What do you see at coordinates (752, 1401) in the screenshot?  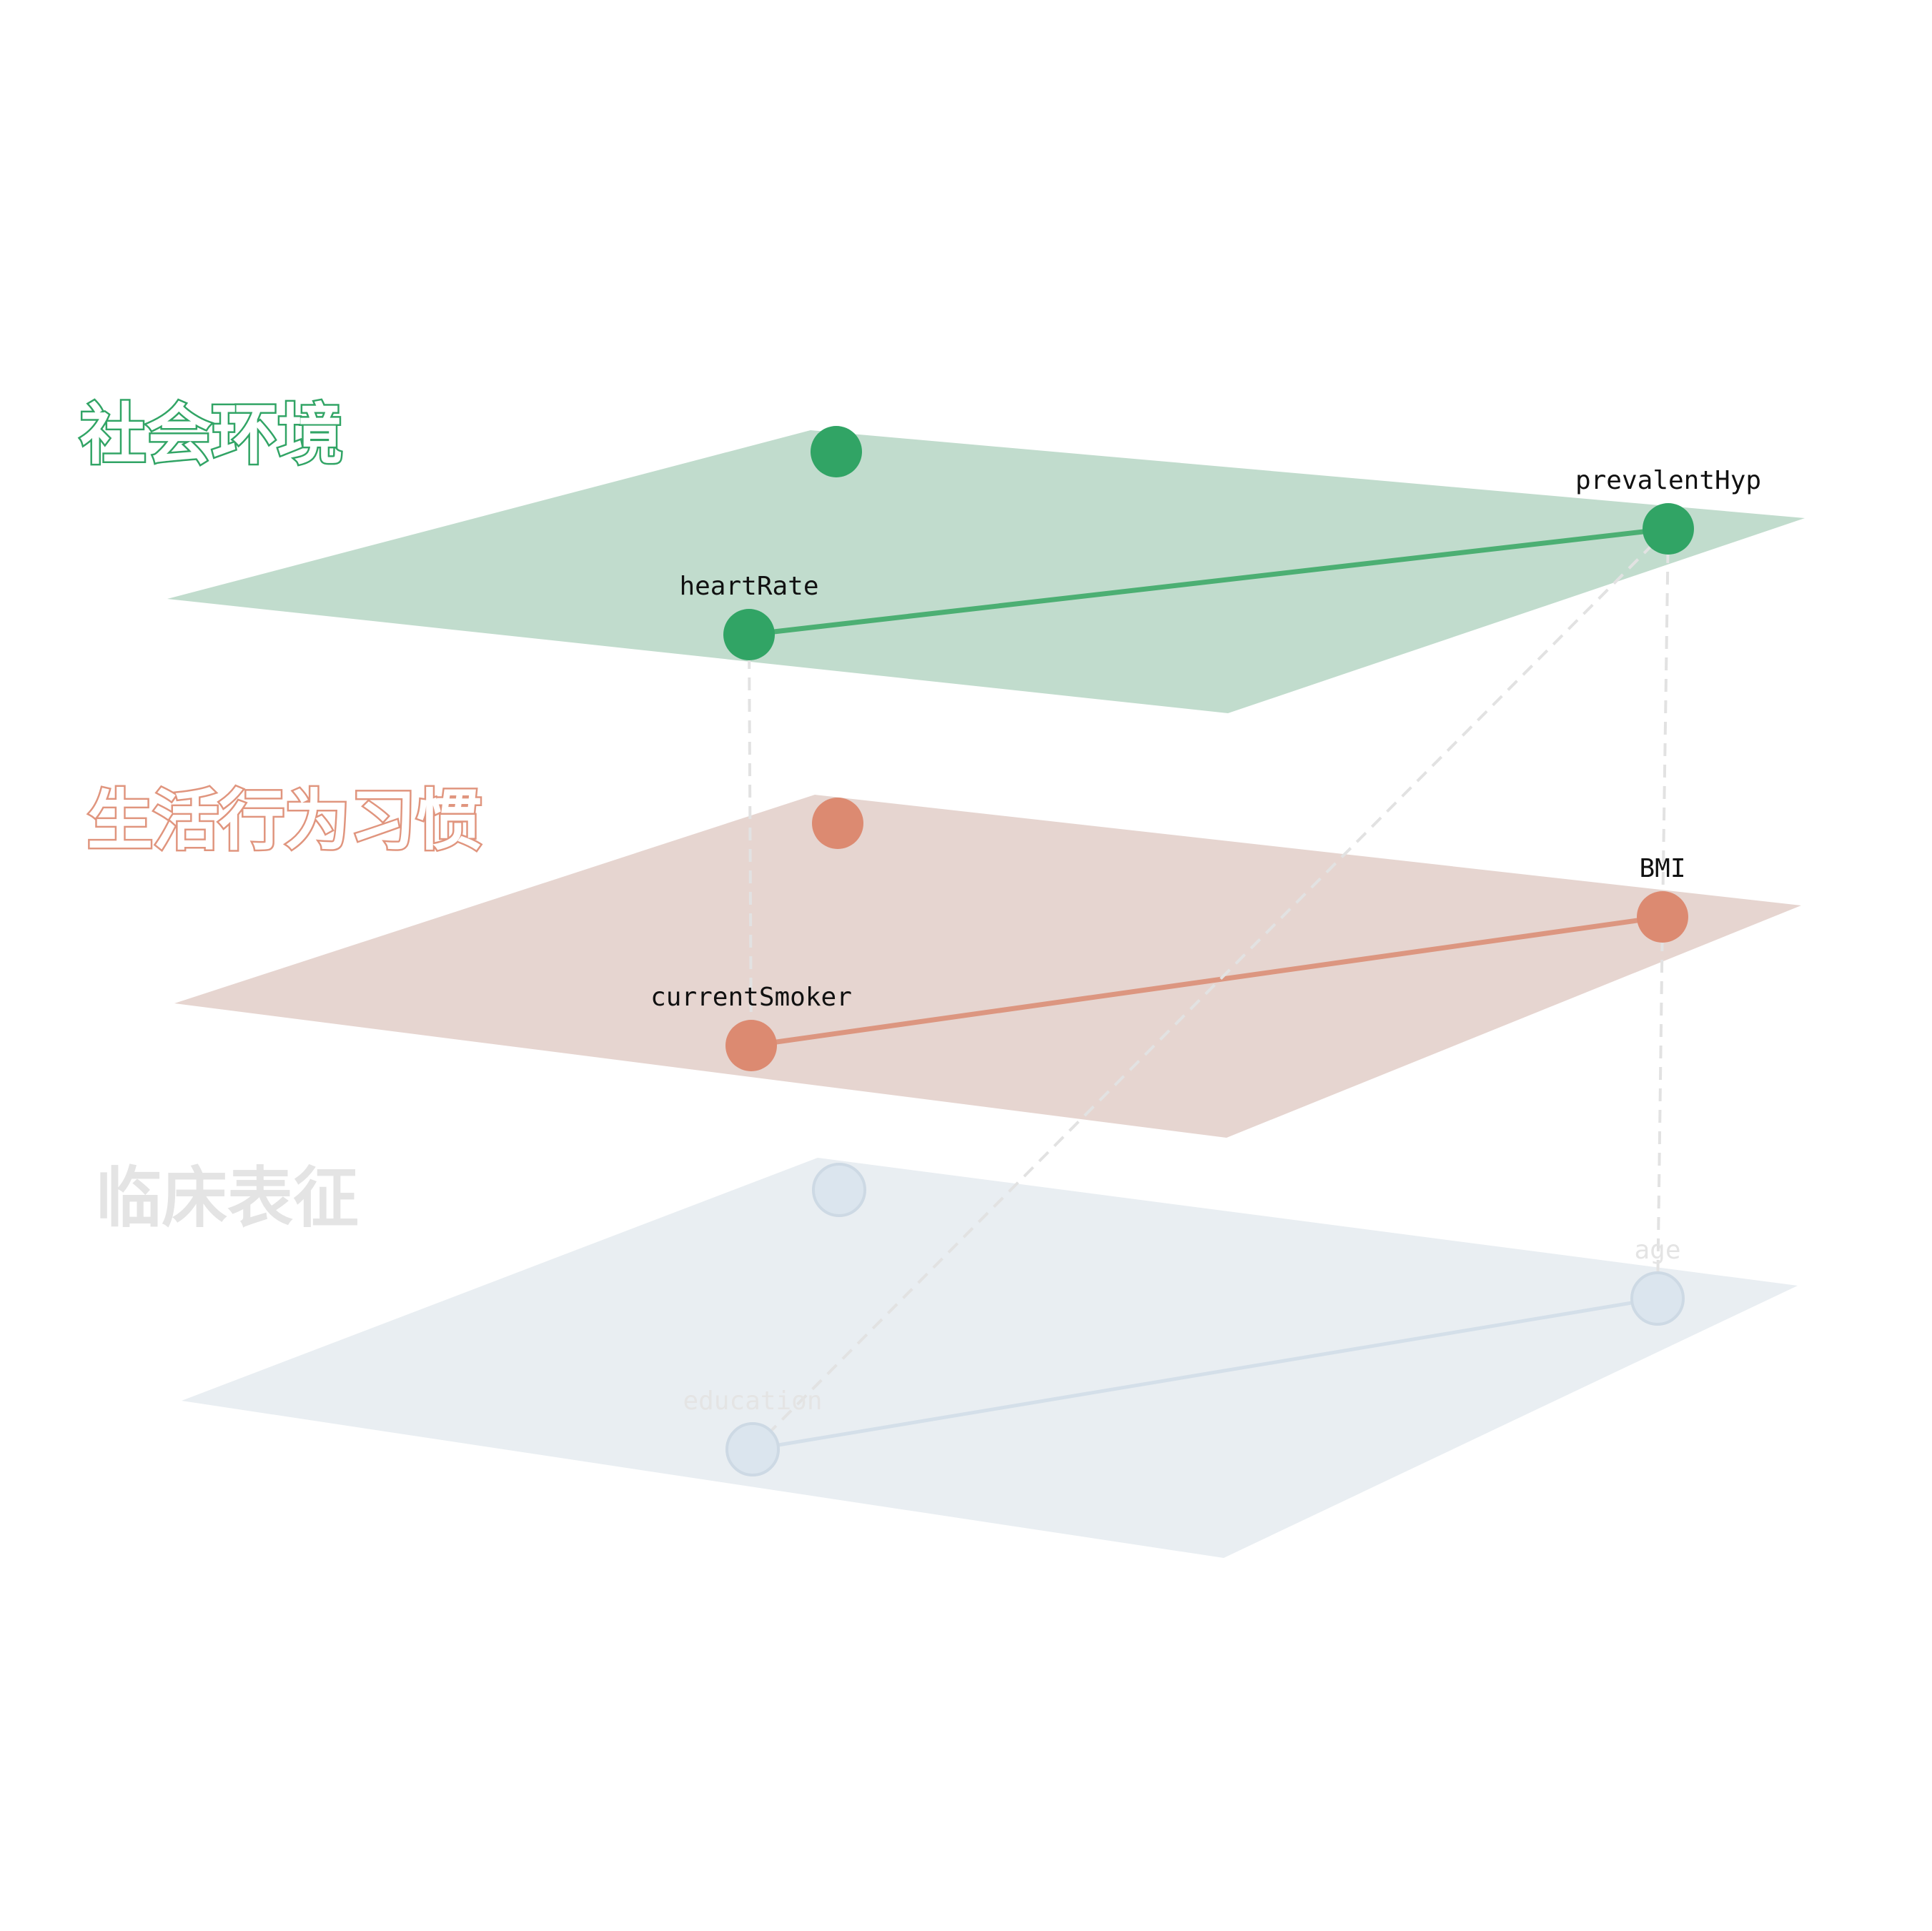 I see `node-label-education: education` at bounding box center [752, 1401].